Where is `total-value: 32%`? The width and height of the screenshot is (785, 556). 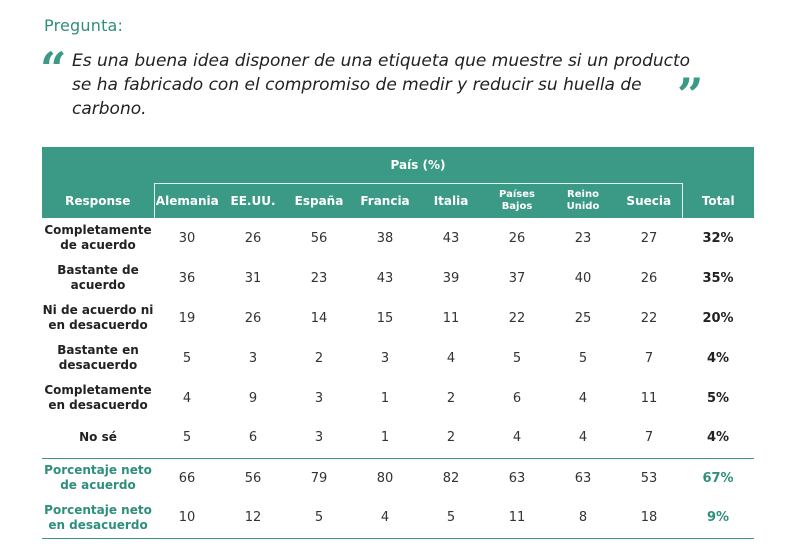 total-value: 32% is located at coordinates (718, 238).